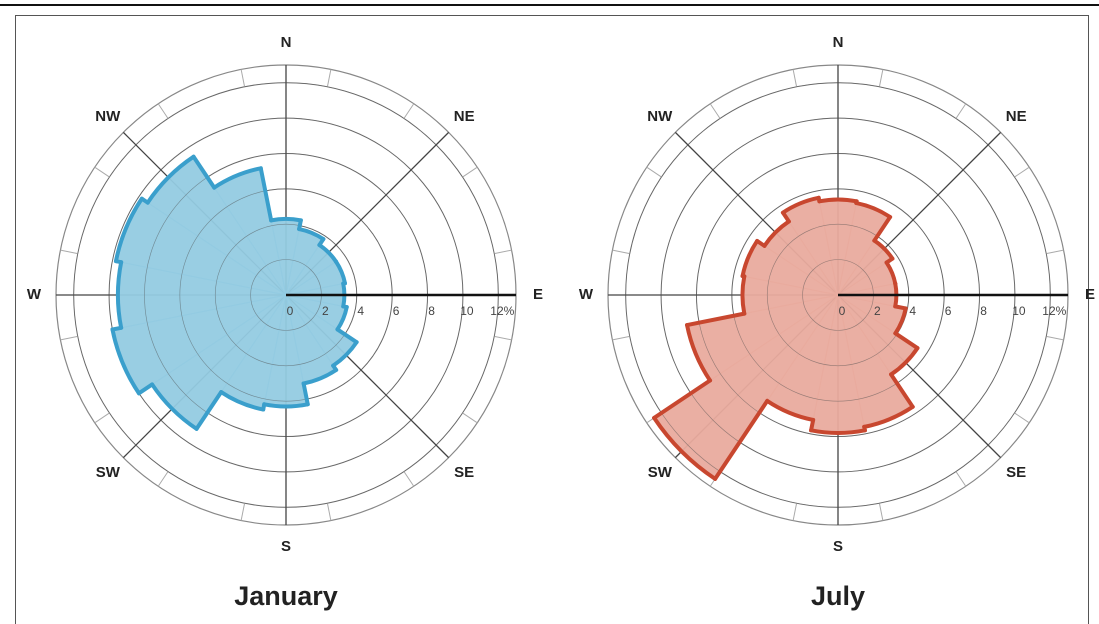 The width and height of the screenshot is (1099, 624). What do you see at coordinates (838, 596) in the screenshot?
I see `chart-title: July` at bounding box center [838, 596].